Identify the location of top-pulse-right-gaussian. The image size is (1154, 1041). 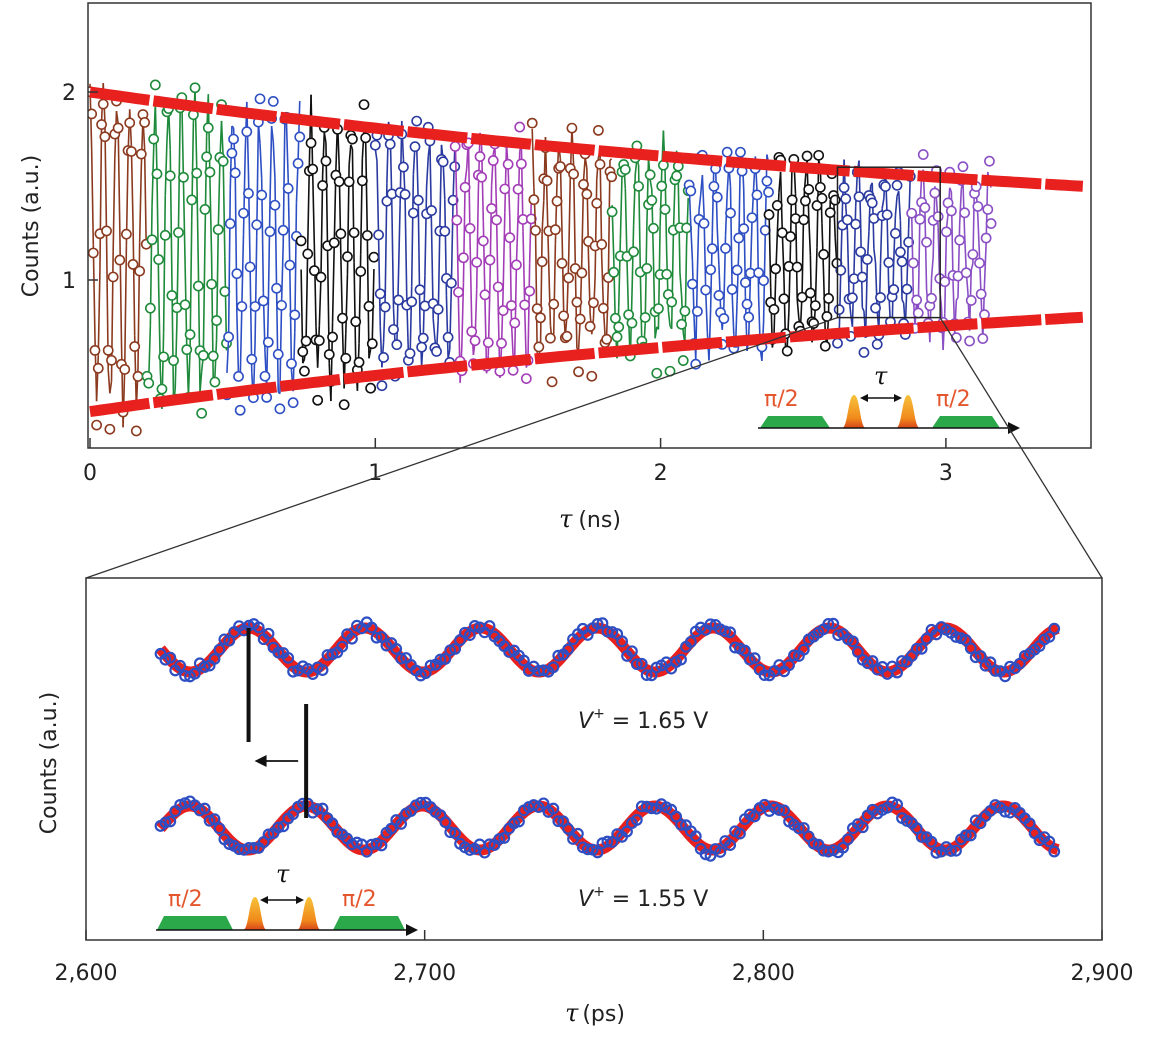
(908, 411).